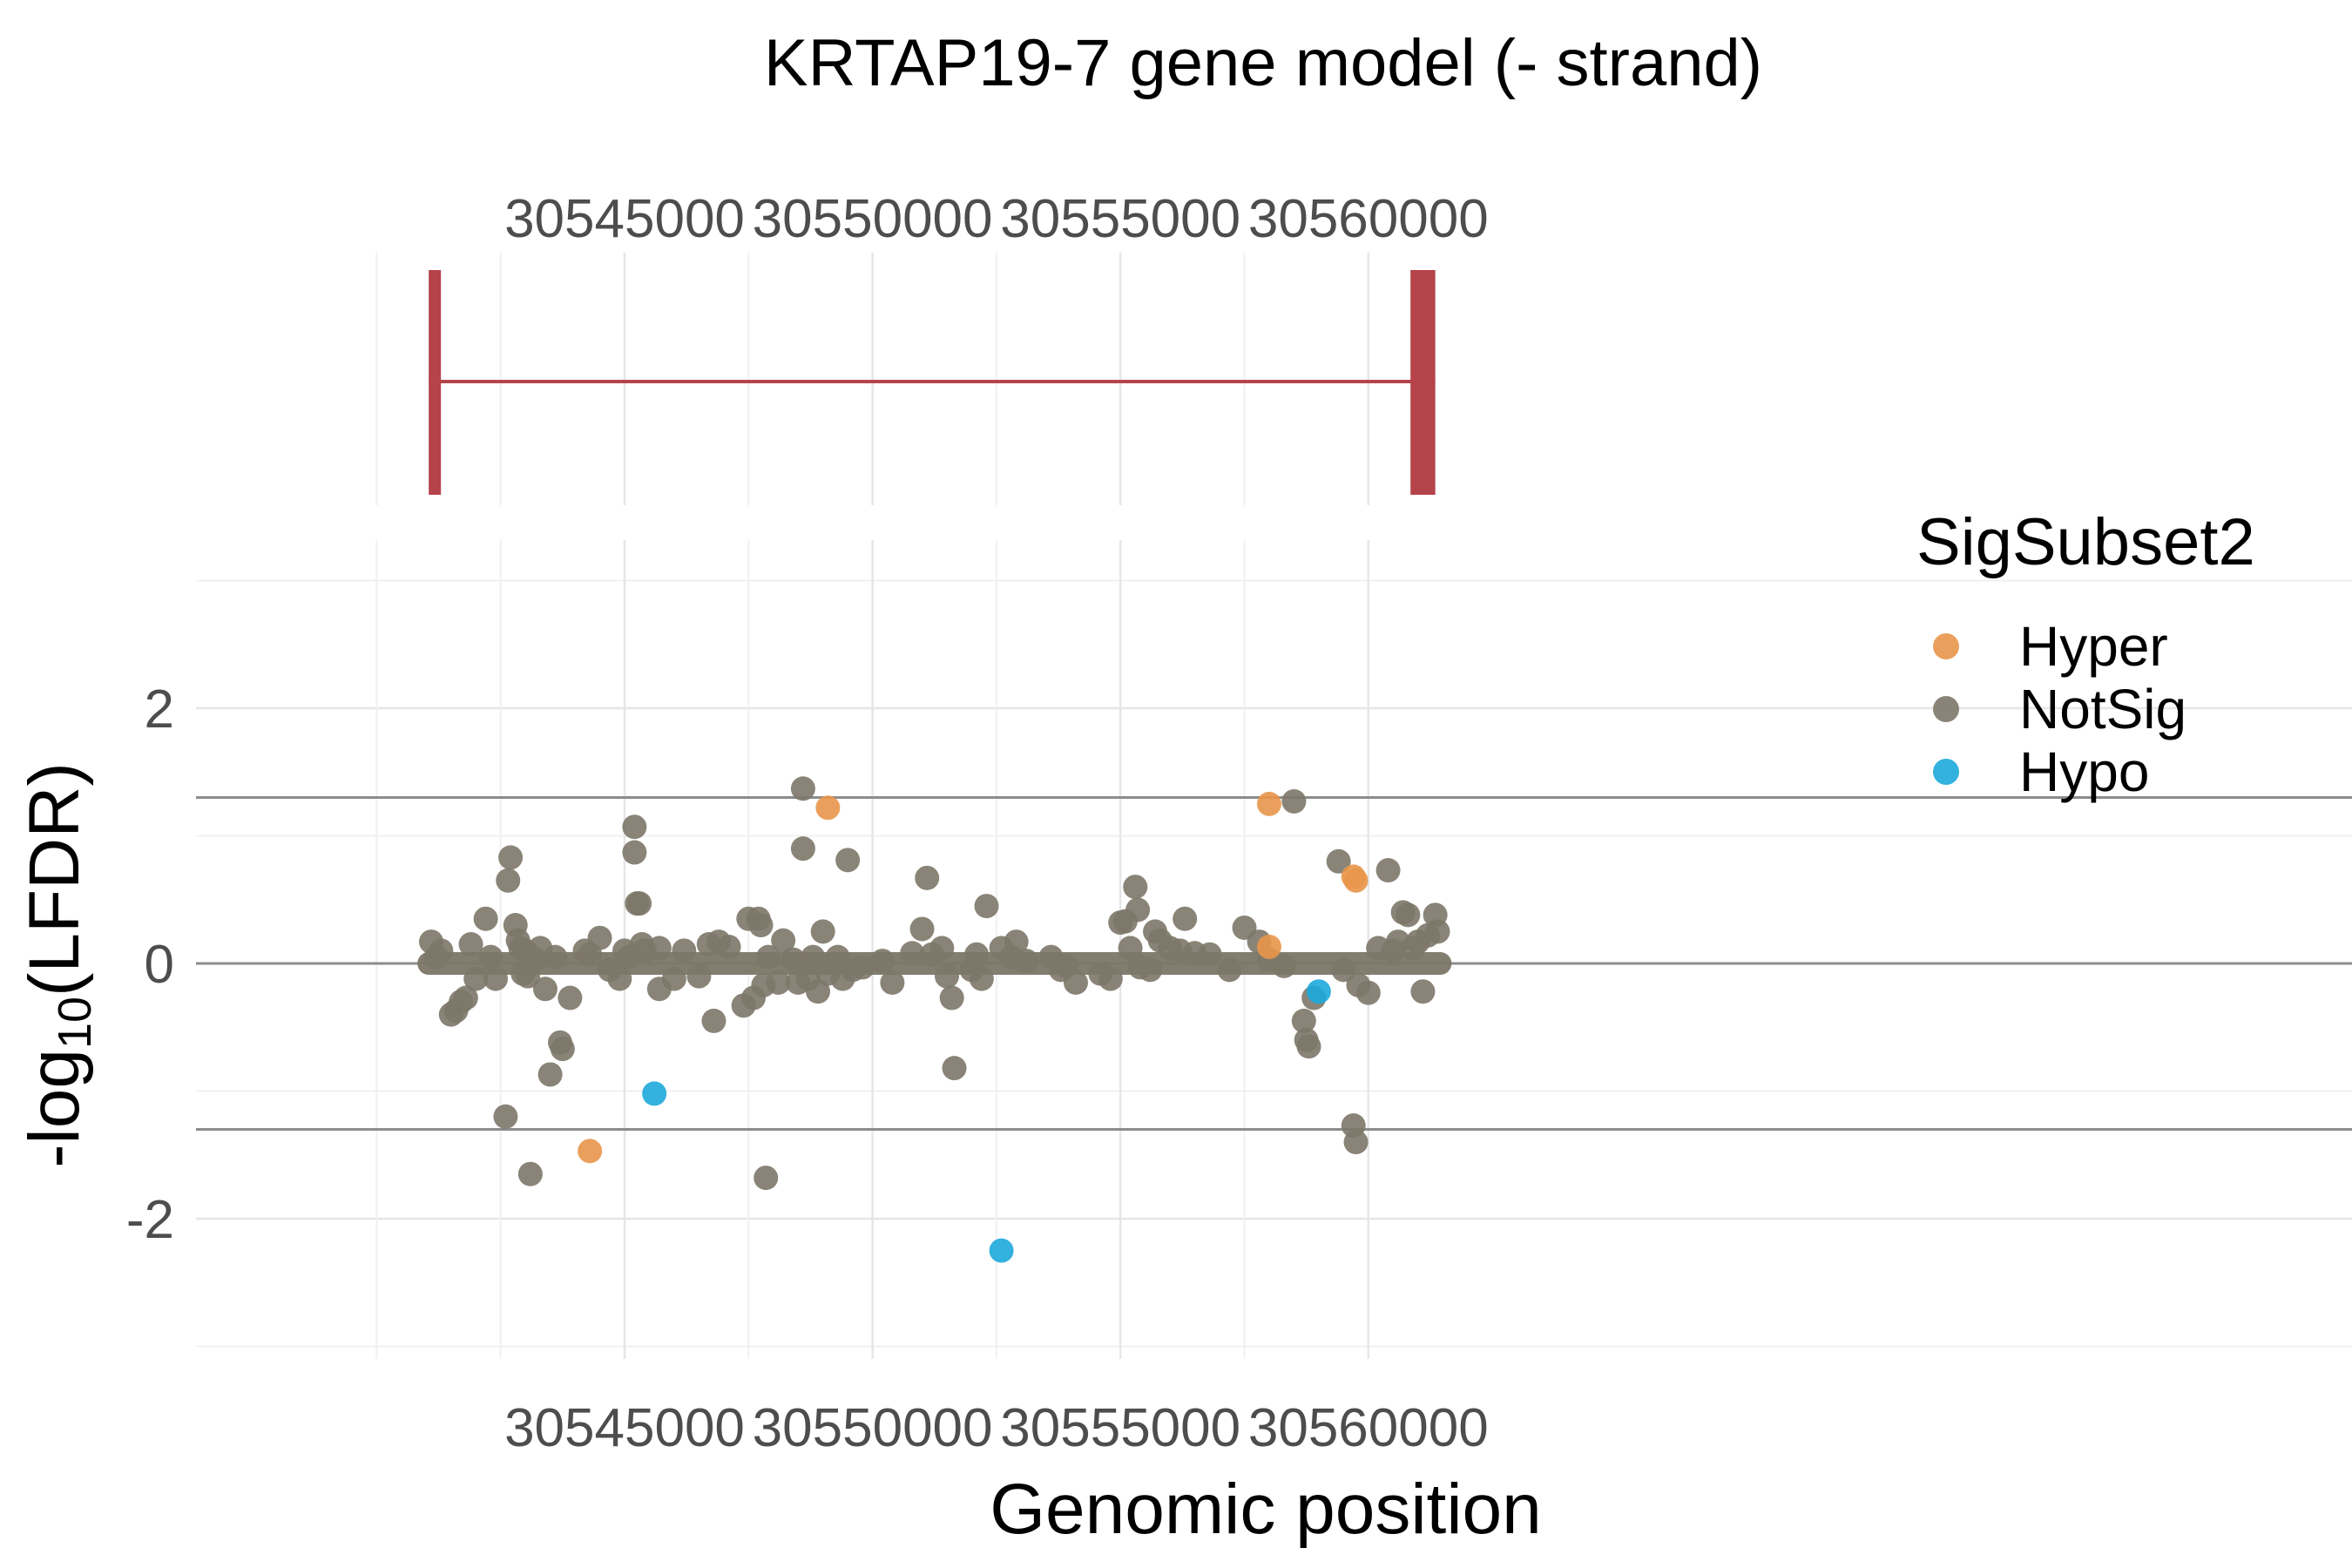 The height and width of the screenshot is (1568, 2352). I want to click on gene-model-grid, so click(872, 379).